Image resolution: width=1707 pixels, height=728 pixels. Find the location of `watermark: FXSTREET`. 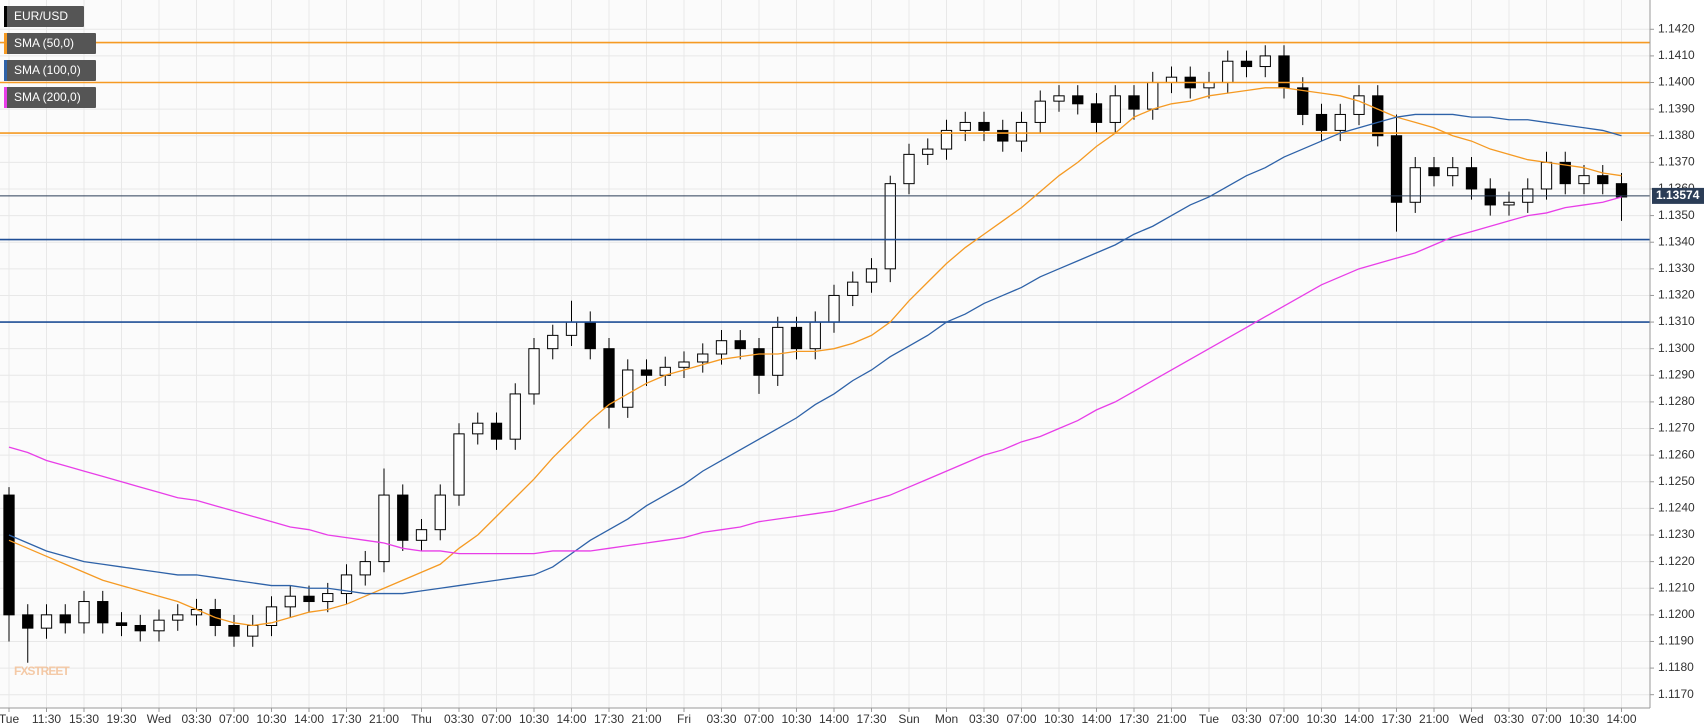

watermark: FXSTREET is located at coordinates (42, 671).